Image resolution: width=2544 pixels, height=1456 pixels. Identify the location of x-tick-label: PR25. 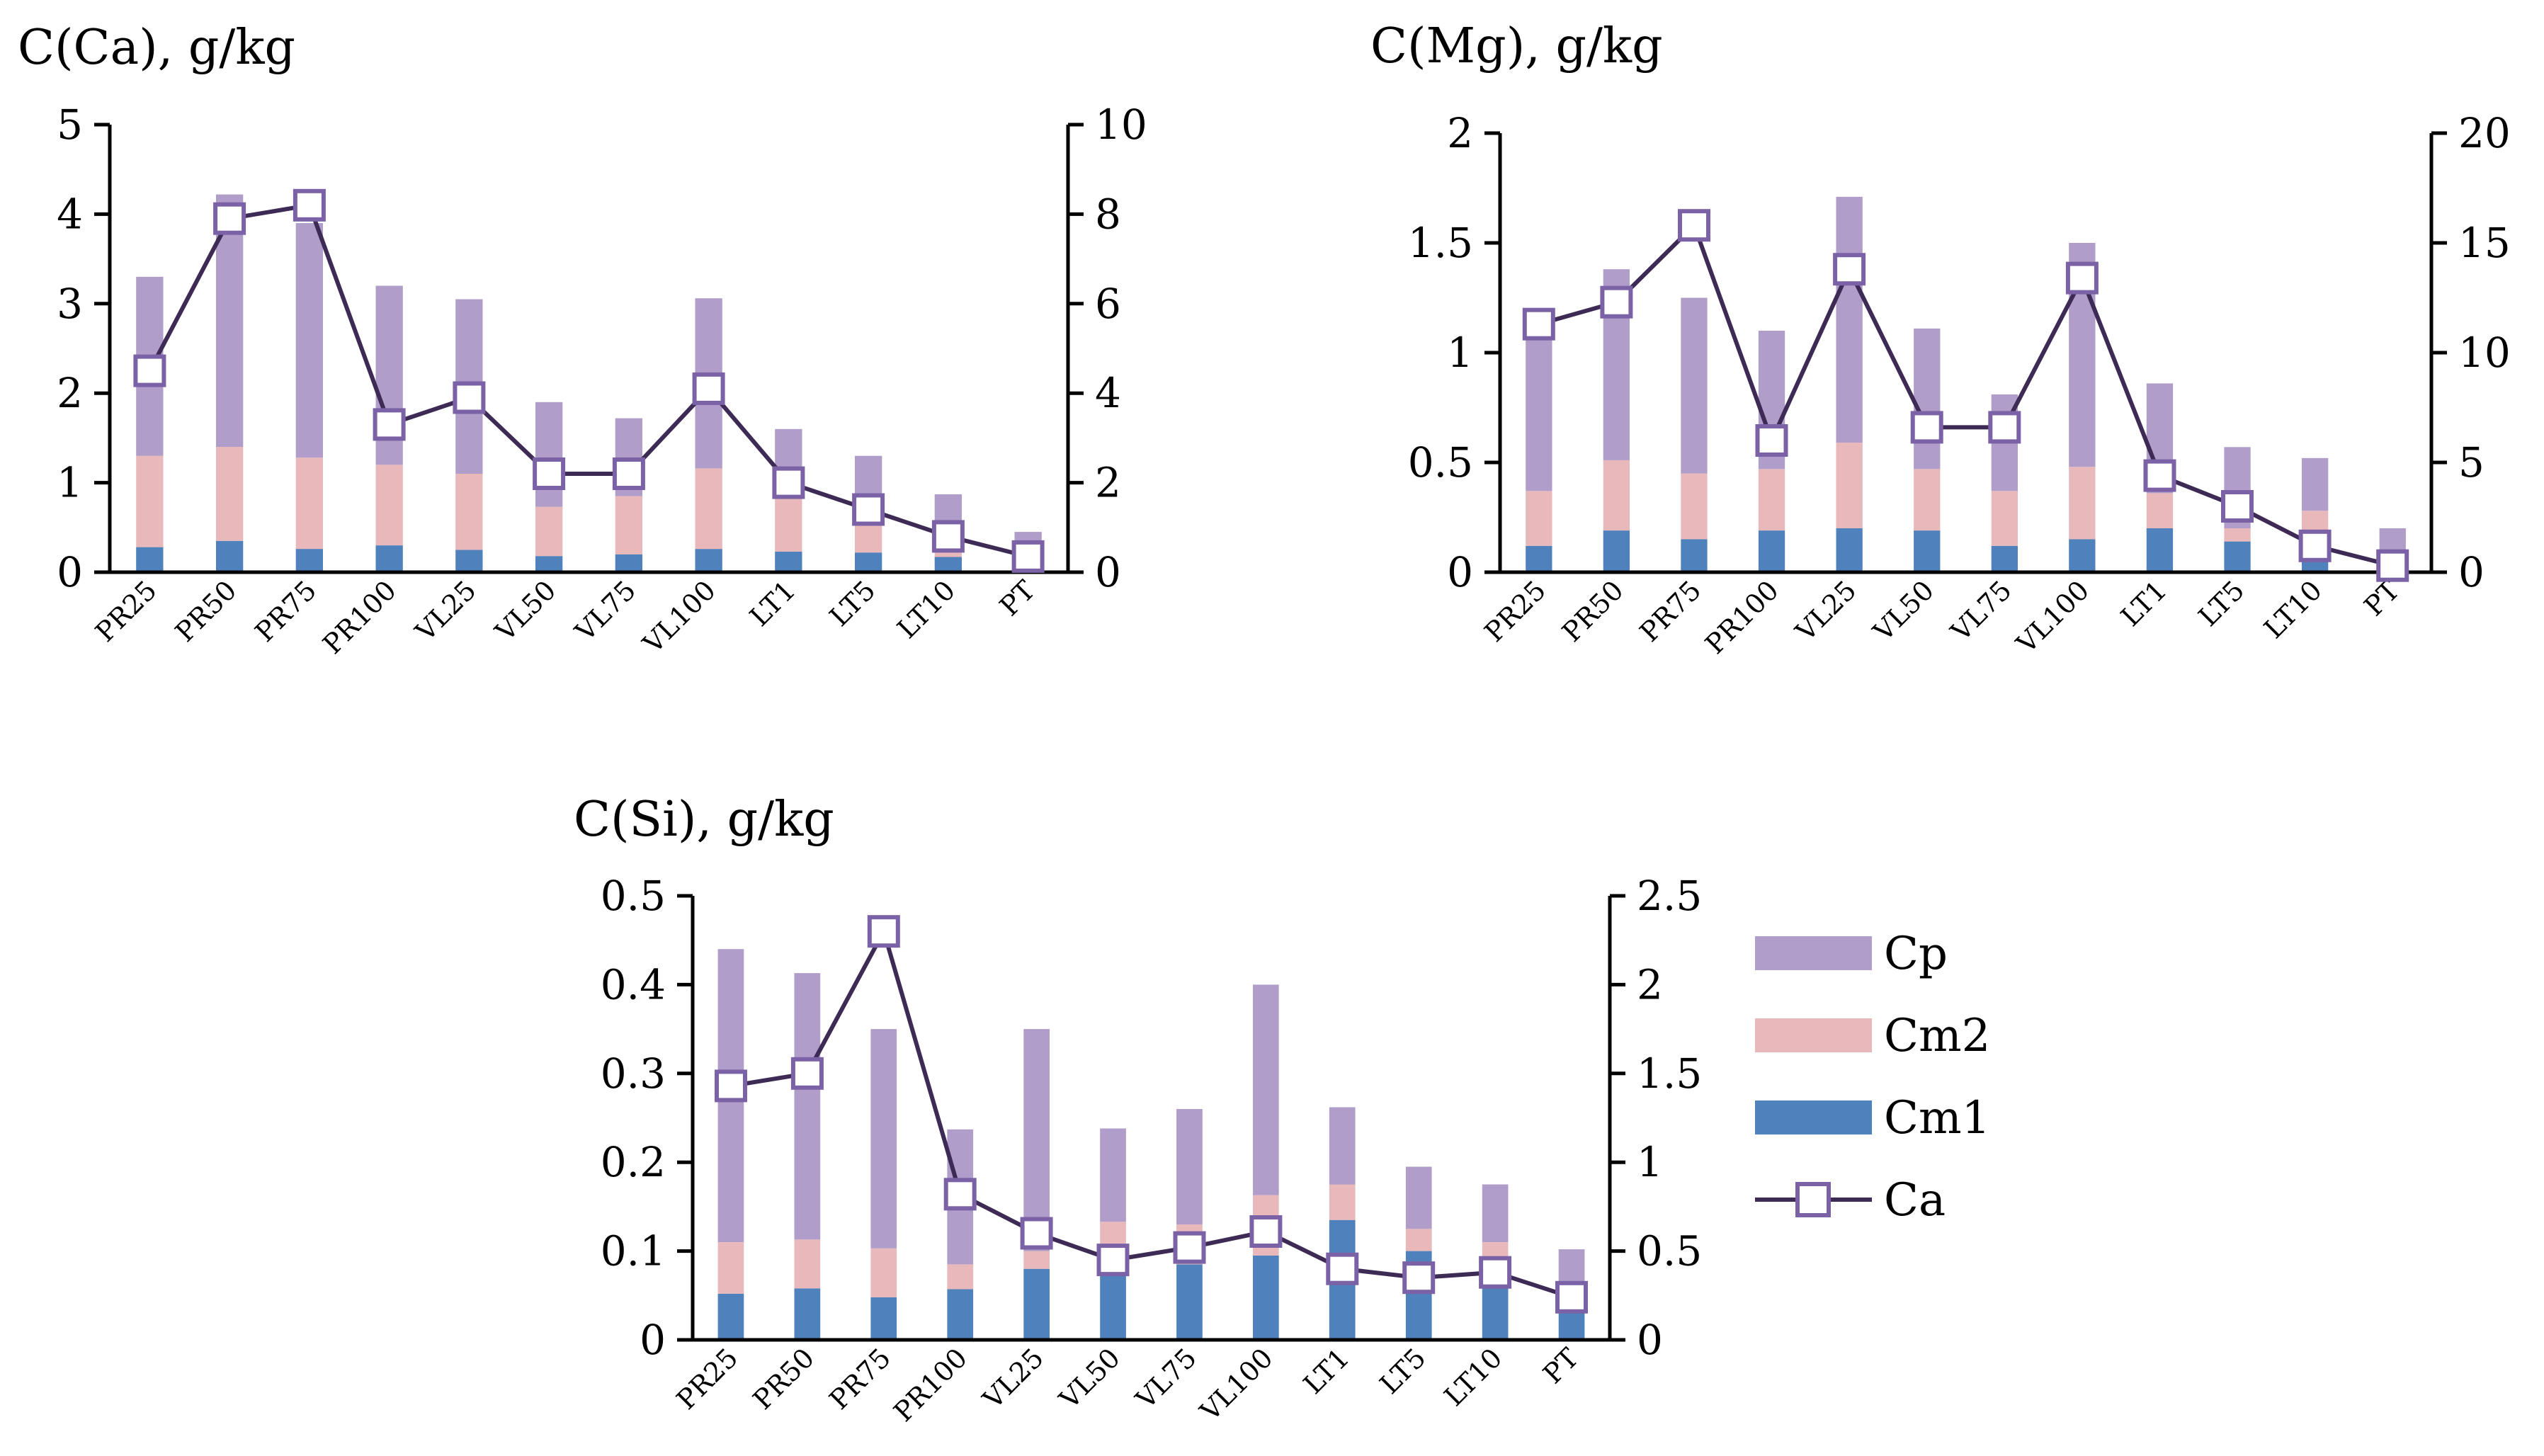
(126, 611).